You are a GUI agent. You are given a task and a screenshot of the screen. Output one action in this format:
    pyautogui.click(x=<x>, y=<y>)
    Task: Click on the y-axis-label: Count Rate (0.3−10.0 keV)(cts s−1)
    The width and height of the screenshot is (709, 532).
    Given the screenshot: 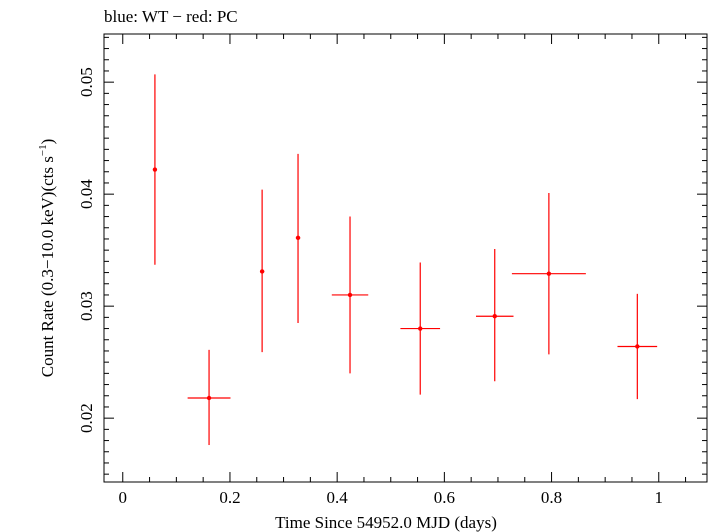 What is the action you would take?
    pyautogui.click(x=47, y=258)
    